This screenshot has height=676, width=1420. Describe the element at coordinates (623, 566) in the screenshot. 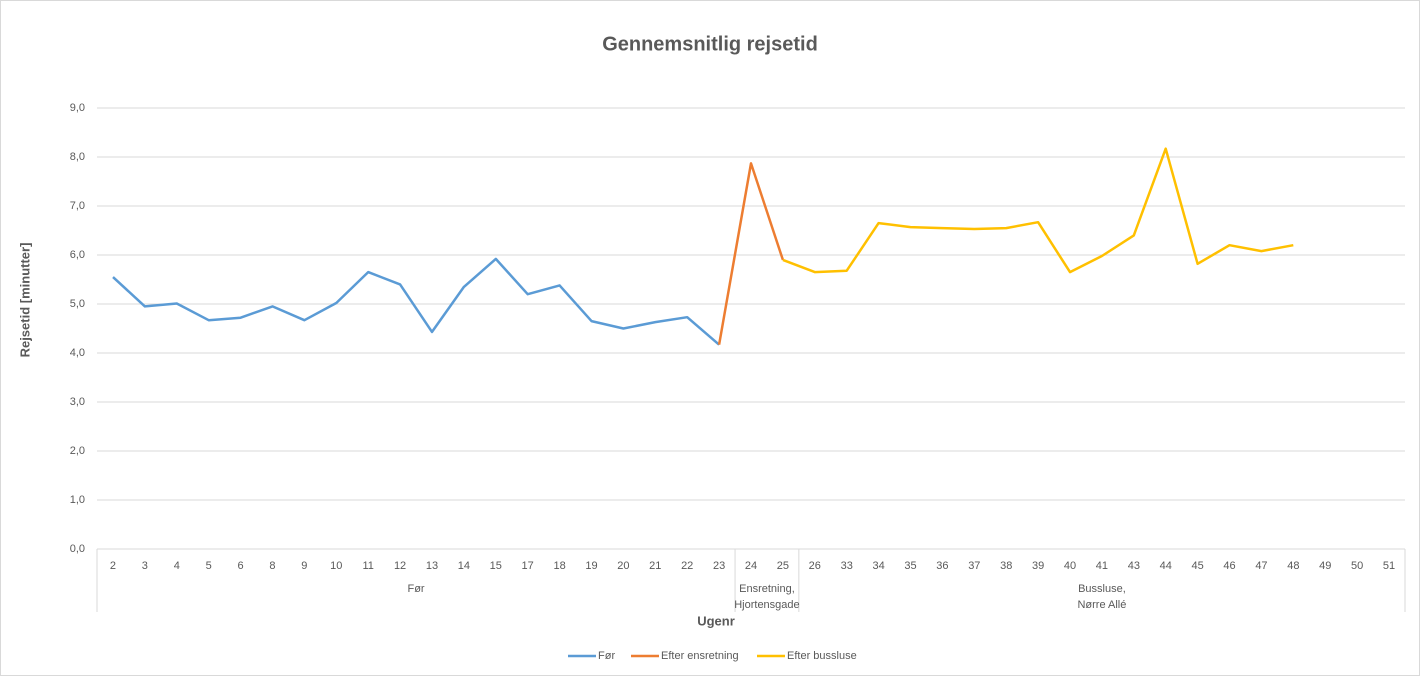

I see `x-tick-label: 20` at that location.